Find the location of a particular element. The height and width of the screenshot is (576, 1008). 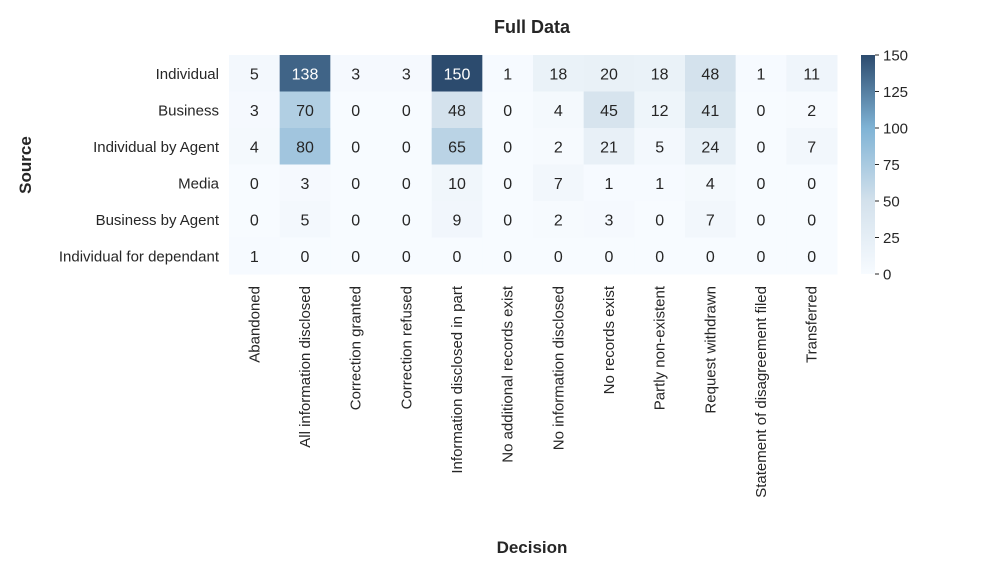

cell-value-label: 45 is located at coordinates (609, 111).